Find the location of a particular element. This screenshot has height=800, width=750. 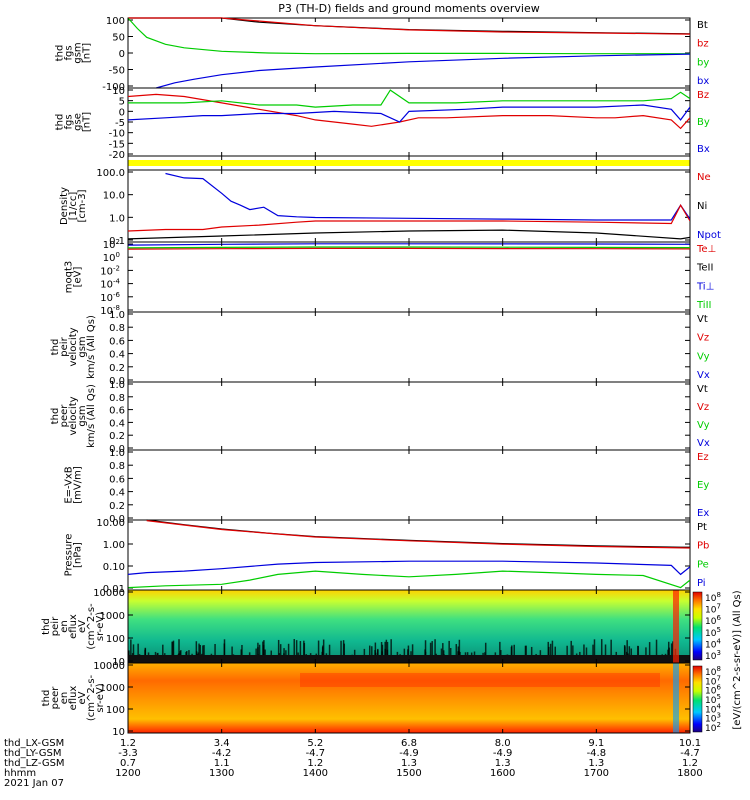

ephemeris-value: 0.7 is located at coordinates (128, 763).